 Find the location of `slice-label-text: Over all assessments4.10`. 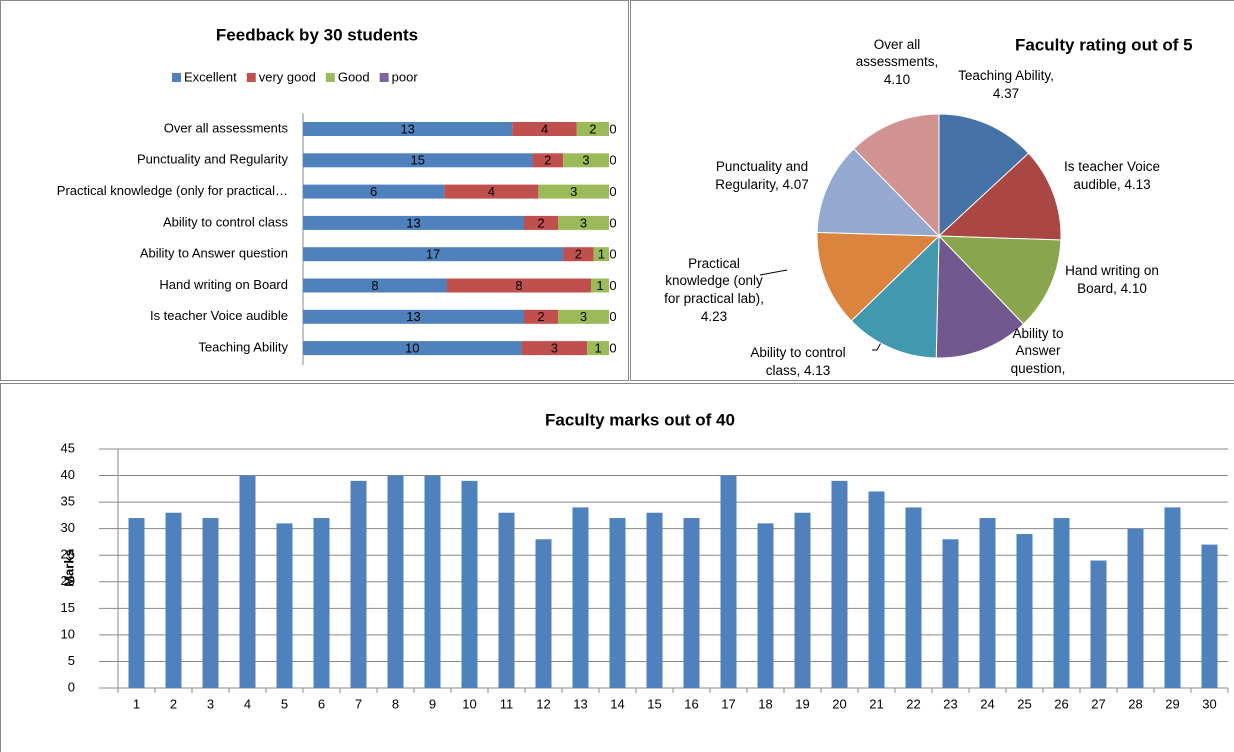

slice-label-text: Over all assessments4.10 is located at coordinates (897, 62).